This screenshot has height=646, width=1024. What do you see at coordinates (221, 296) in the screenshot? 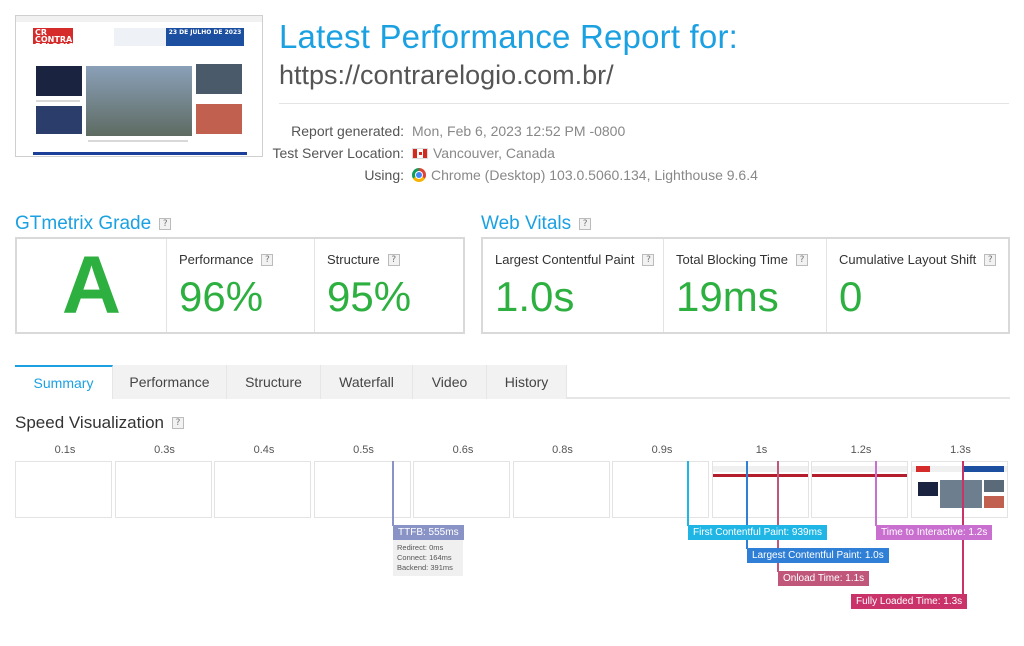
I see `performance-score: 96%` at bounding box center [221, 296].